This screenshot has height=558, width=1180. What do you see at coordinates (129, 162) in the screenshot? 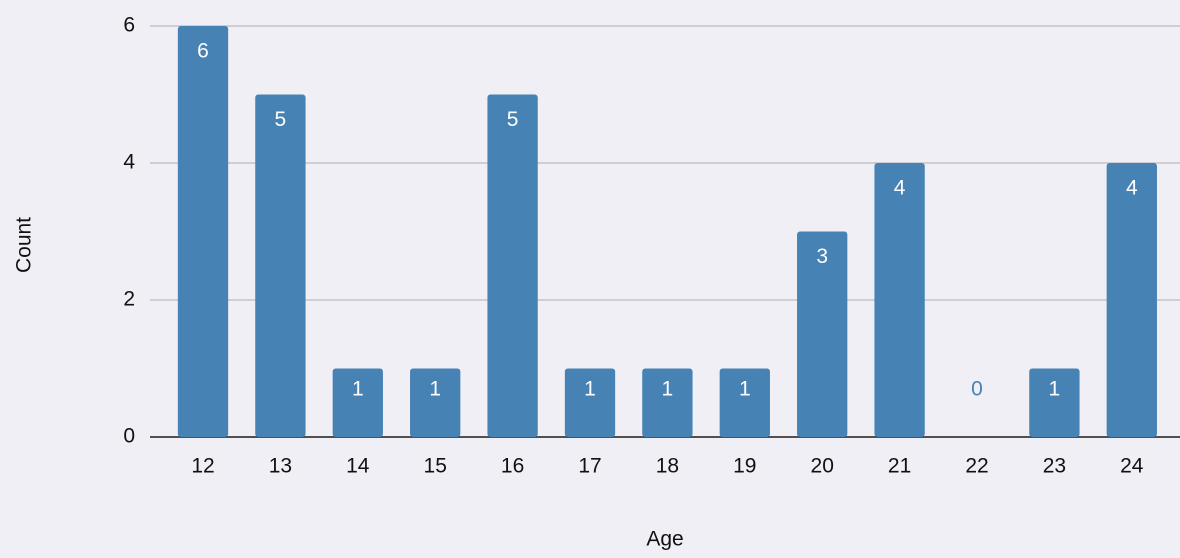
I see `y-tick-label: 4` at bounding box center [129, 162].